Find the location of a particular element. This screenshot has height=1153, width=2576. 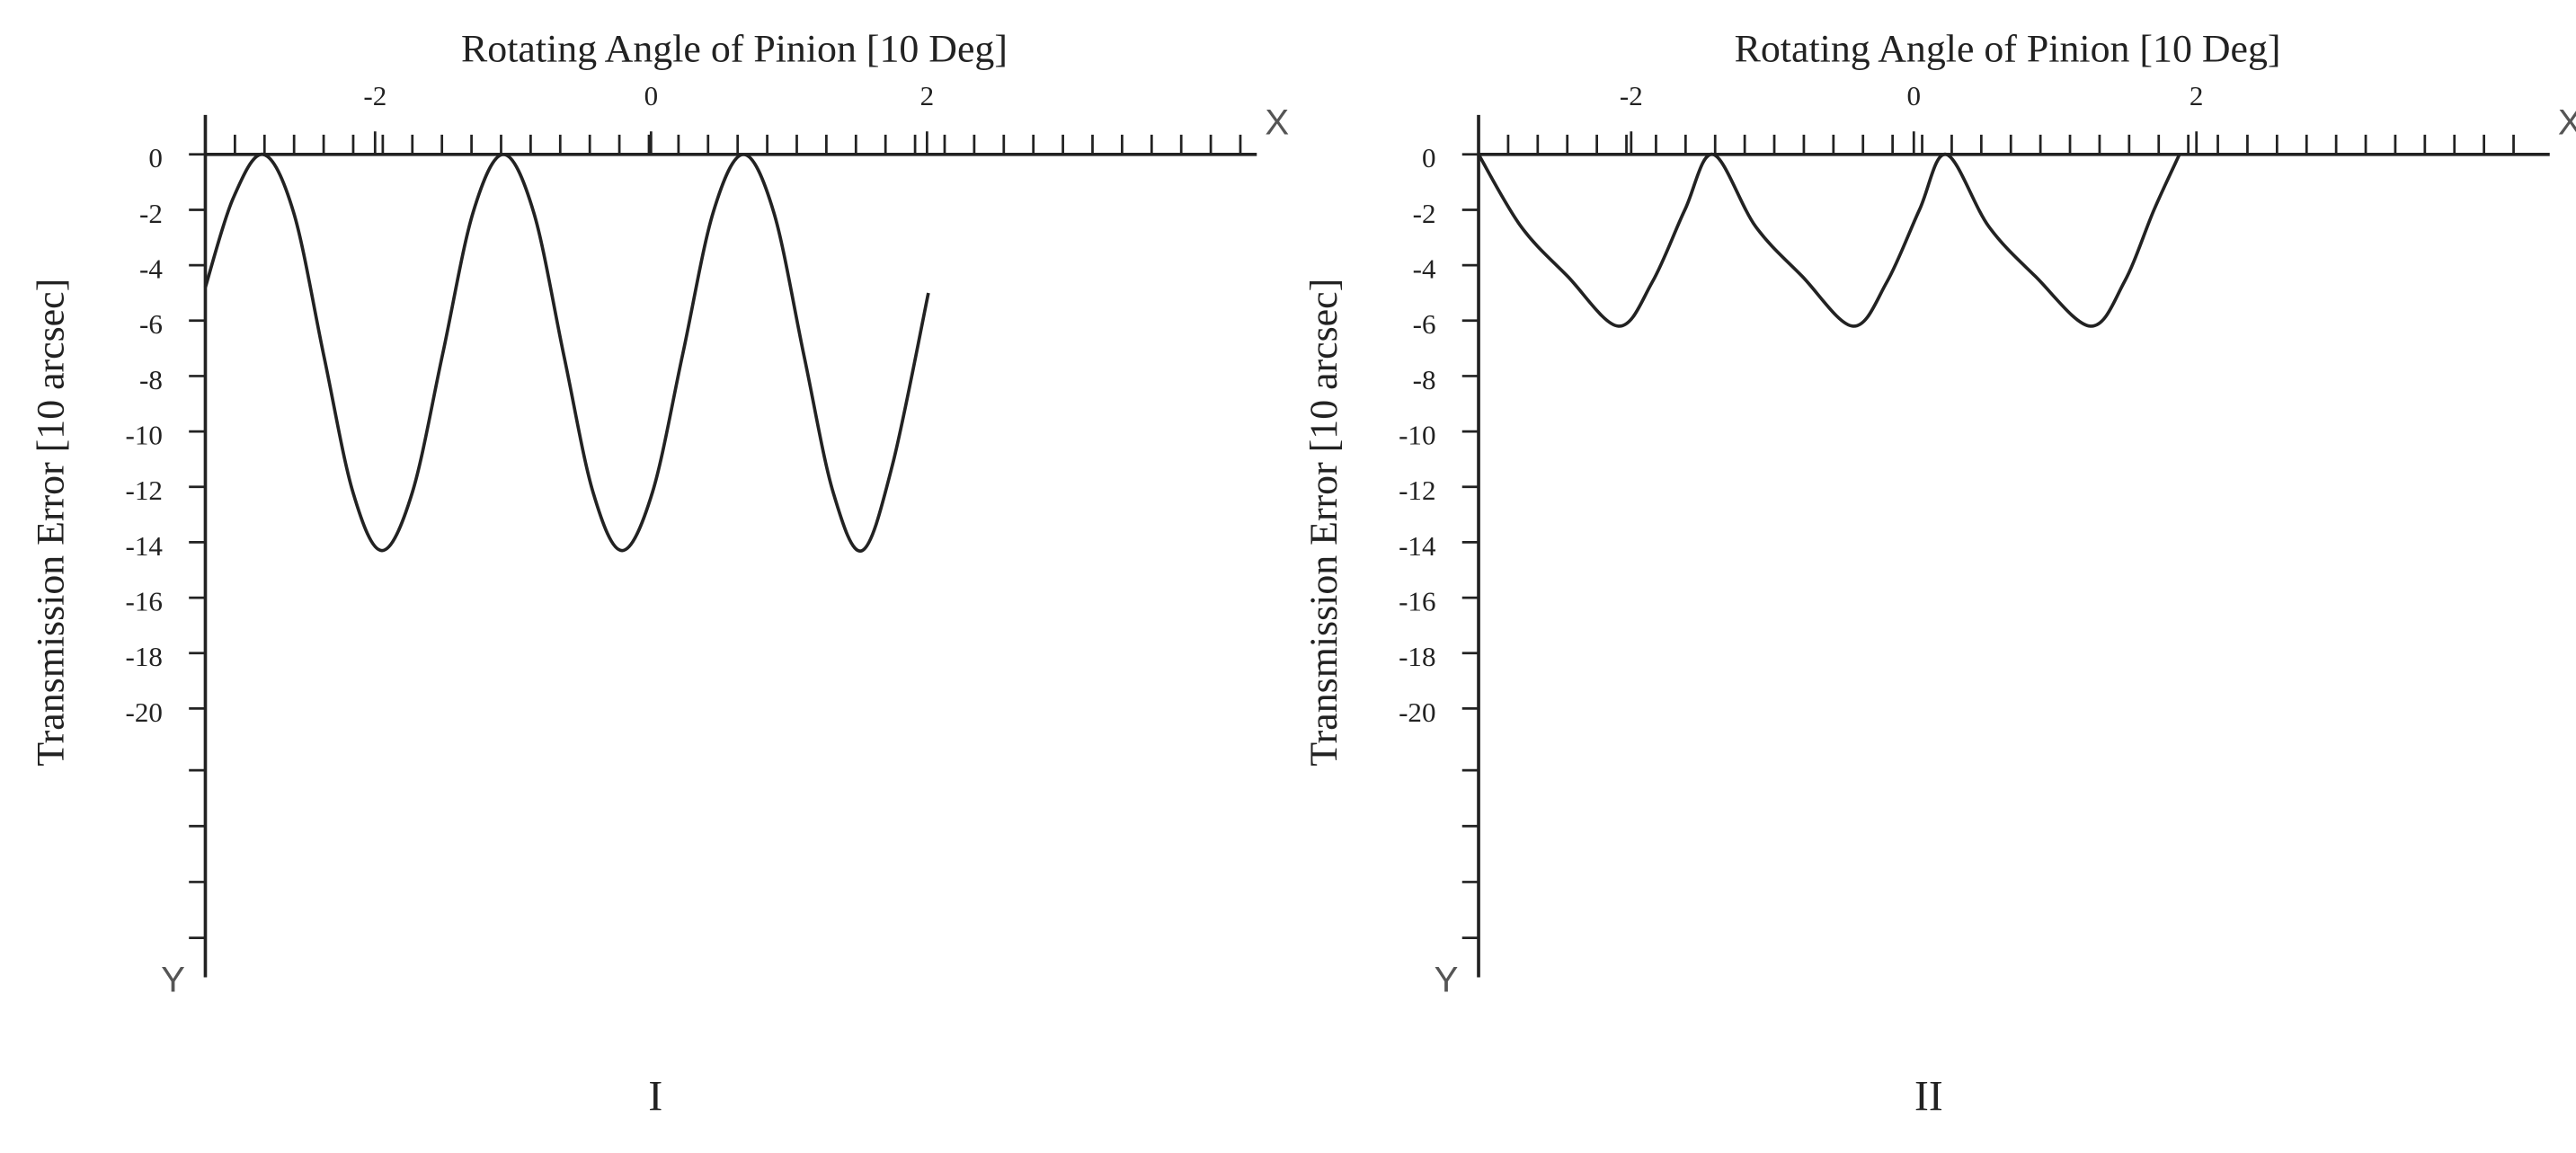

caption: II is located at coordinates (1928, 1096).